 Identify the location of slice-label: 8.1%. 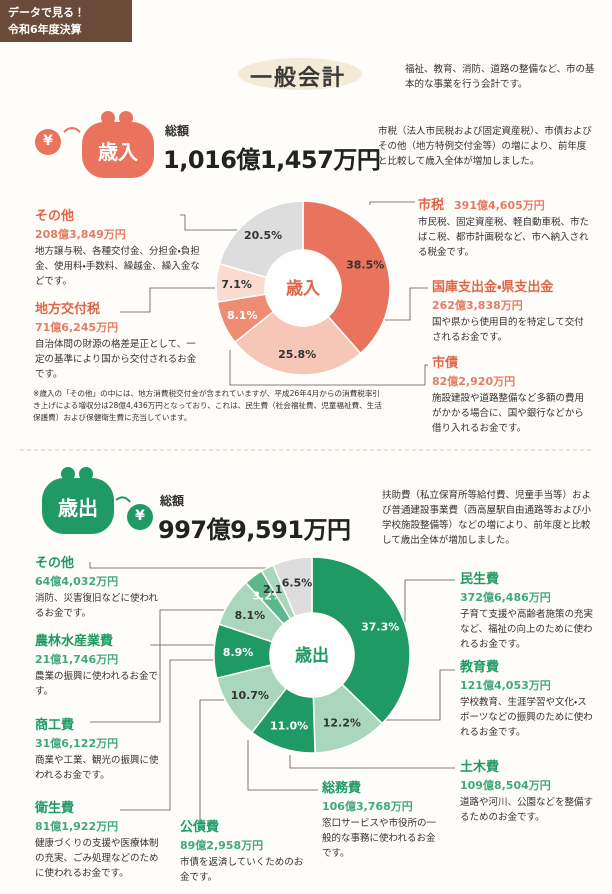
(250, 615).